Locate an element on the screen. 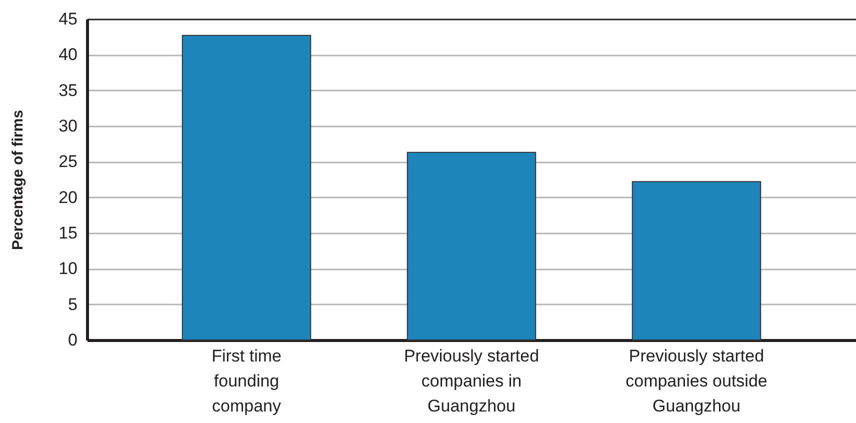 The image size is (856, 423). y-axis-title: Percentage of firms is located at coordinates (18, 180).